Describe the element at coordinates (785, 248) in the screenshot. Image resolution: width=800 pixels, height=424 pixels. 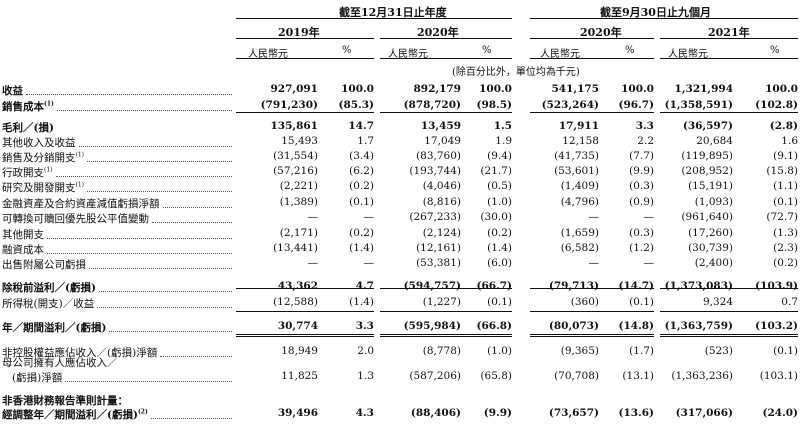
I see `row-value: (2.3)` at that location.